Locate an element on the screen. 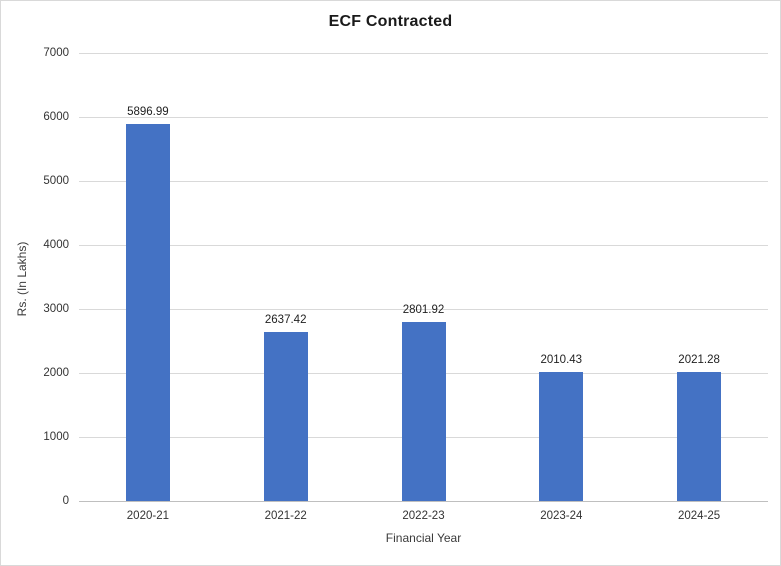 The image size is (781, 566). y-tick-label: 2000 is located at coordinates (56, 373).